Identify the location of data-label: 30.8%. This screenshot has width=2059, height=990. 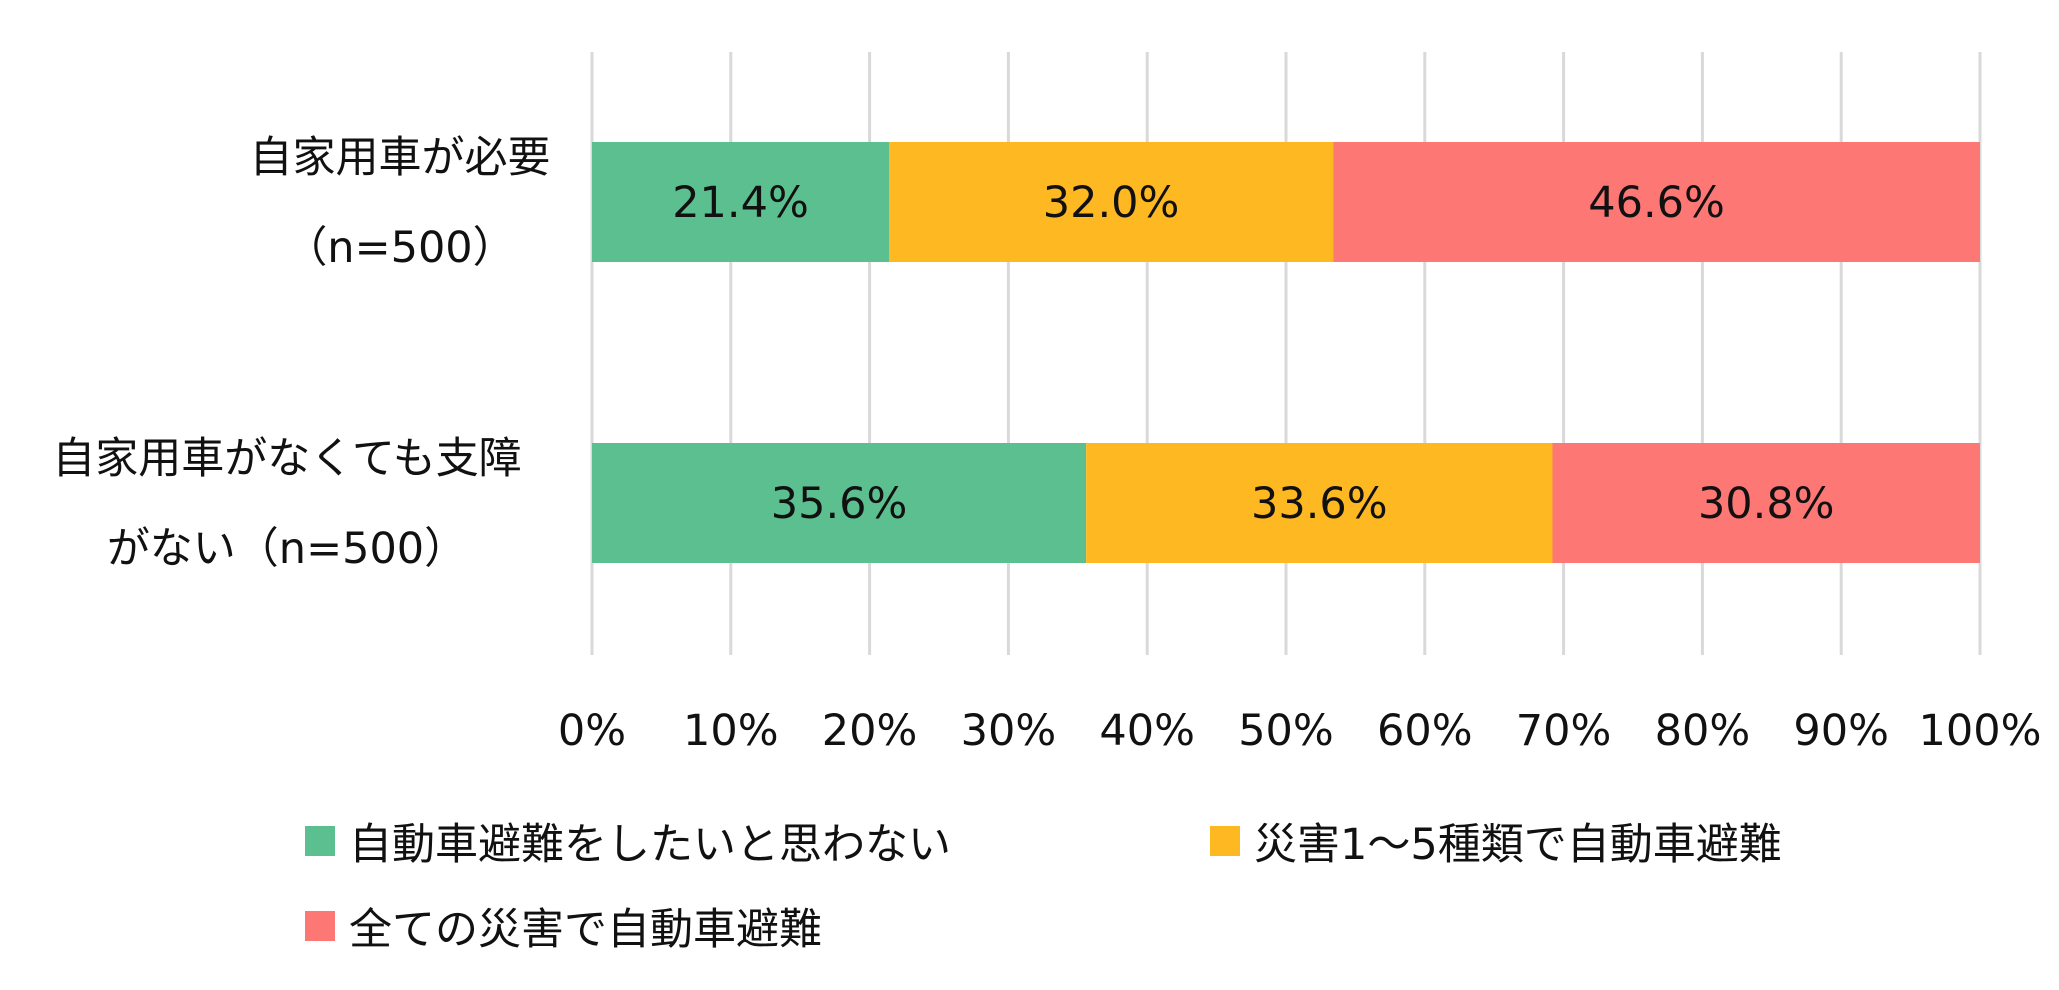
(1766, 504).